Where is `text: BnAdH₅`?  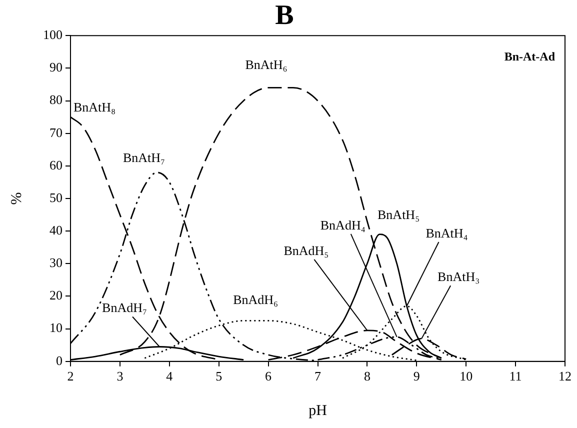 text: BnAdH₅ is located at coordinates (306, 250).